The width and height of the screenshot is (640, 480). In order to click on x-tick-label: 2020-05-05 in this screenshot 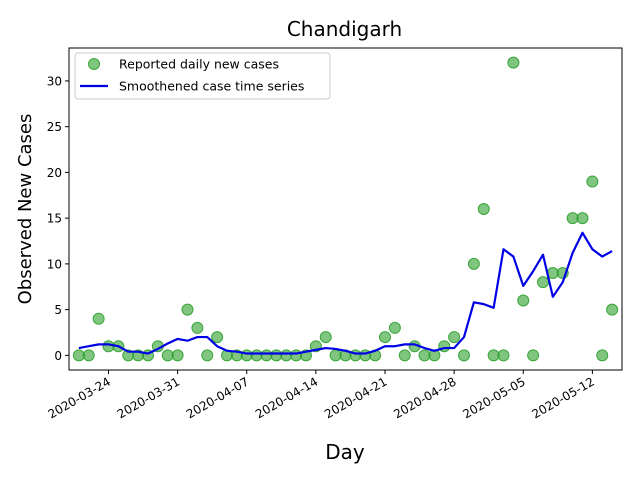, I will do `click(493, 397)`.